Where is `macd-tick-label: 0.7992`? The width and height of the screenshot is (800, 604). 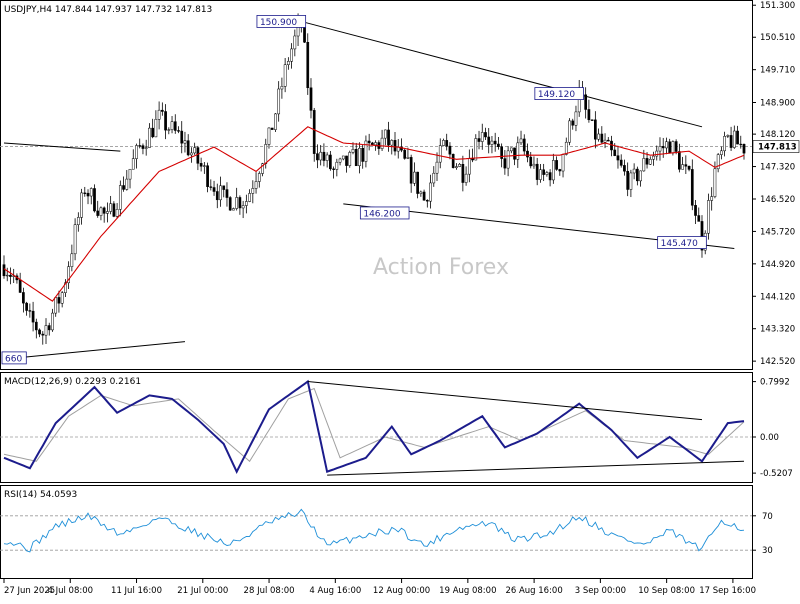 macd-tick-label: 0.7992 is located at coordinates (775, 383).